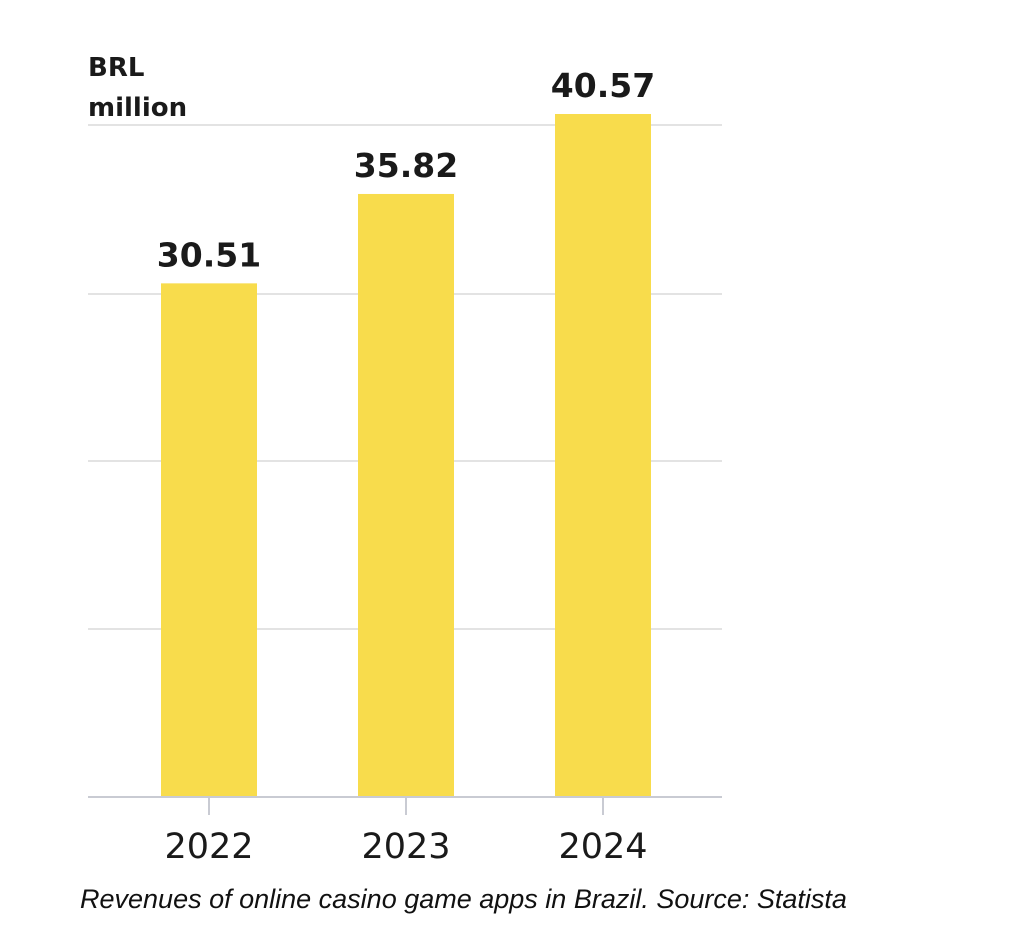 Image resolution: width=1026 pixels, height=936 pixels. Describe the element at coordinates (406, 495) in the screenshot. I see `bar-2023` at that location.